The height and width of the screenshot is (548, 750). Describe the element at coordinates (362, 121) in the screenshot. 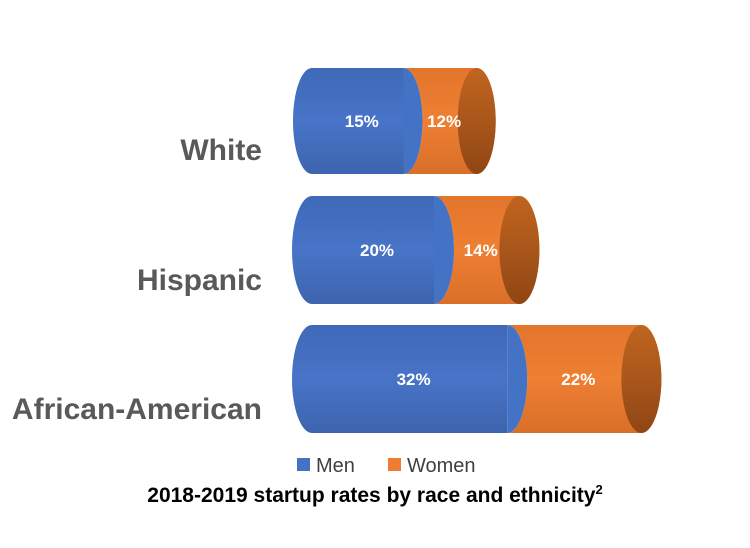

I see `data-label-men-white: 15%` at that location.